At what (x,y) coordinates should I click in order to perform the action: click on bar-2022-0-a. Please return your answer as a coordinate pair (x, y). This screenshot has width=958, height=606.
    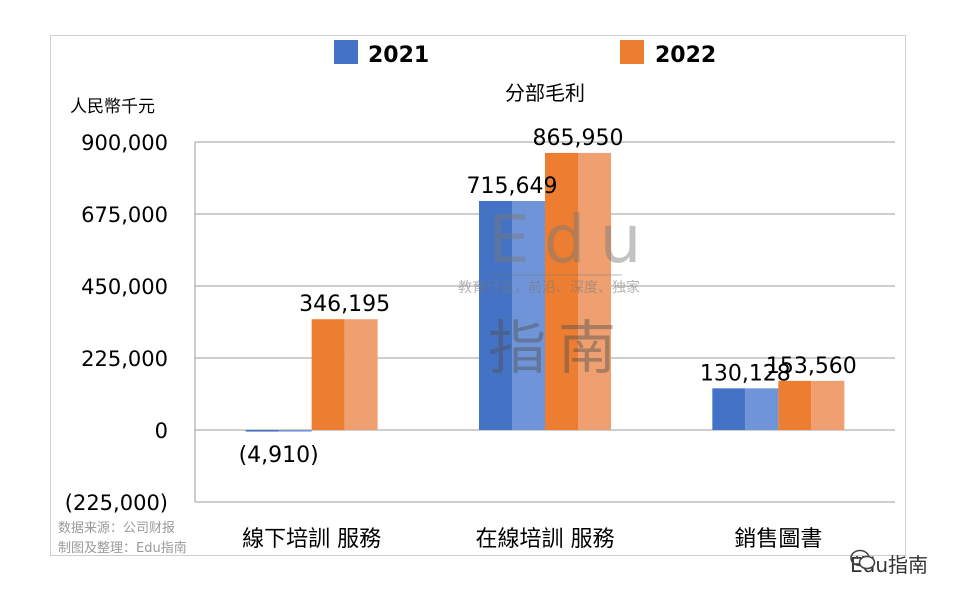
    Looking at the image, I should click on (328, 374).